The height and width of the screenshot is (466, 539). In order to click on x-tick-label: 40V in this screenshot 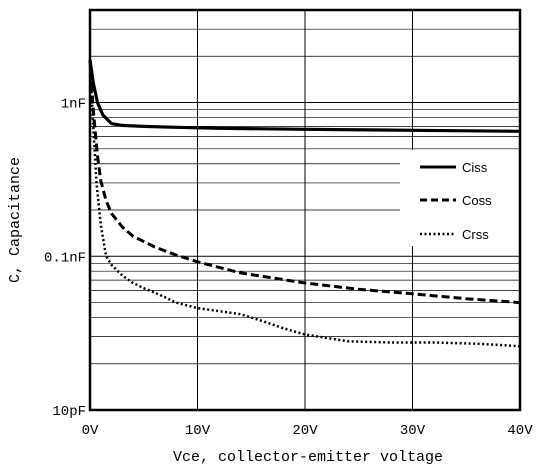, I will do `click(520, 431)`.